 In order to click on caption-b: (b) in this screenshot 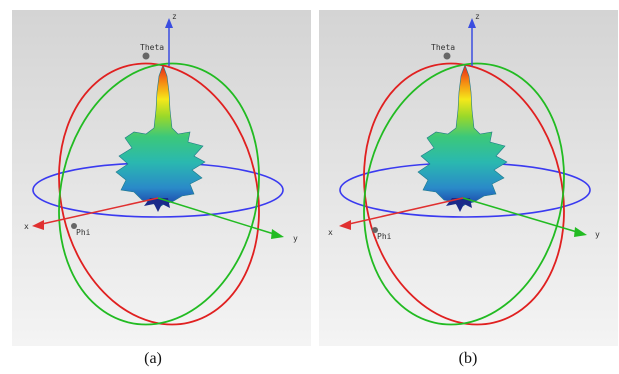, I will do `click(468, 358)`.